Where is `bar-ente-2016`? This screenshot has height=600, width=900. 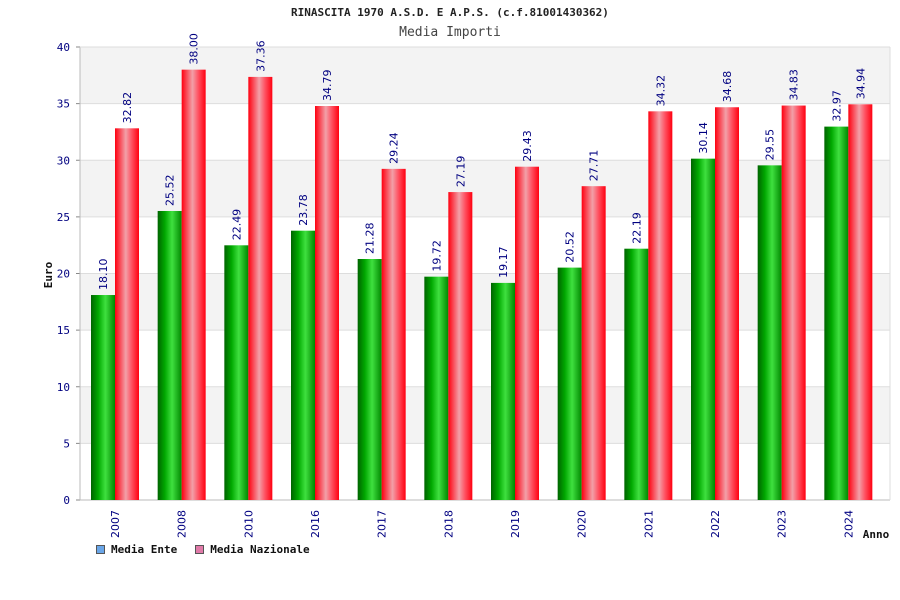 bar-ente-2016 is located at coordinates (303, 365).